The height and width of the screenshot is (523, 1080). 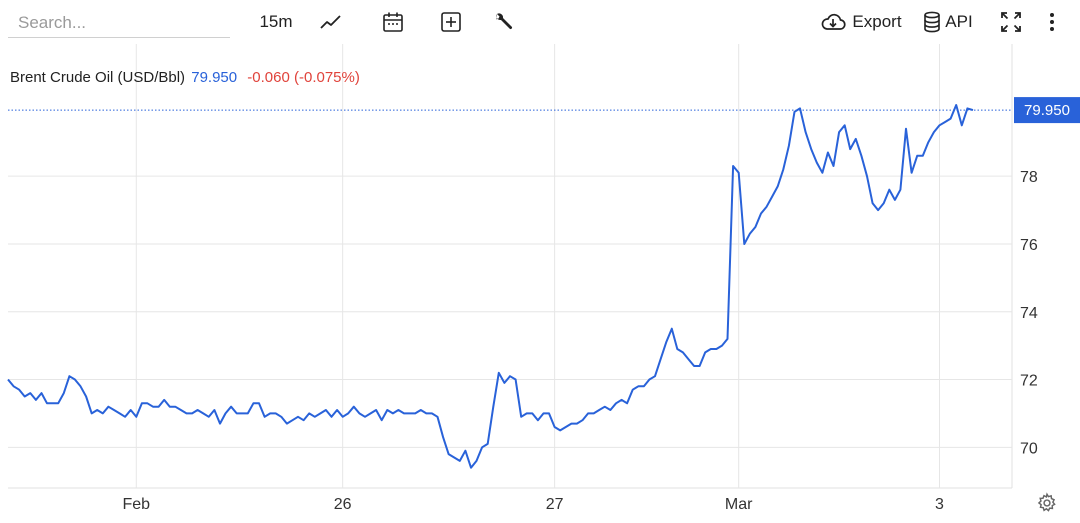 What do you see at coordinates (303, 77) in the screenshot?
I see `legend-change: -0.060 (-0.075%)` at bounding box center [303, 77].